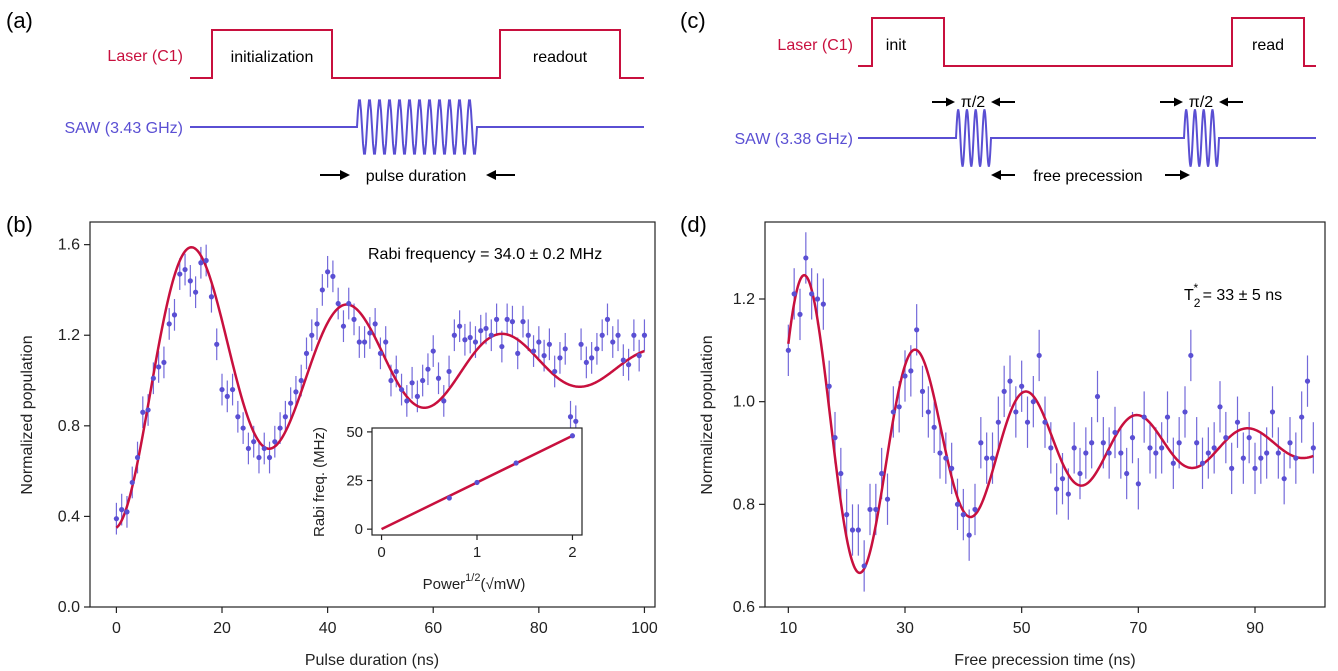 This screenshot has height=671, width=1338. I want to click on y-tick-label: 1.2, so click(744, 299).